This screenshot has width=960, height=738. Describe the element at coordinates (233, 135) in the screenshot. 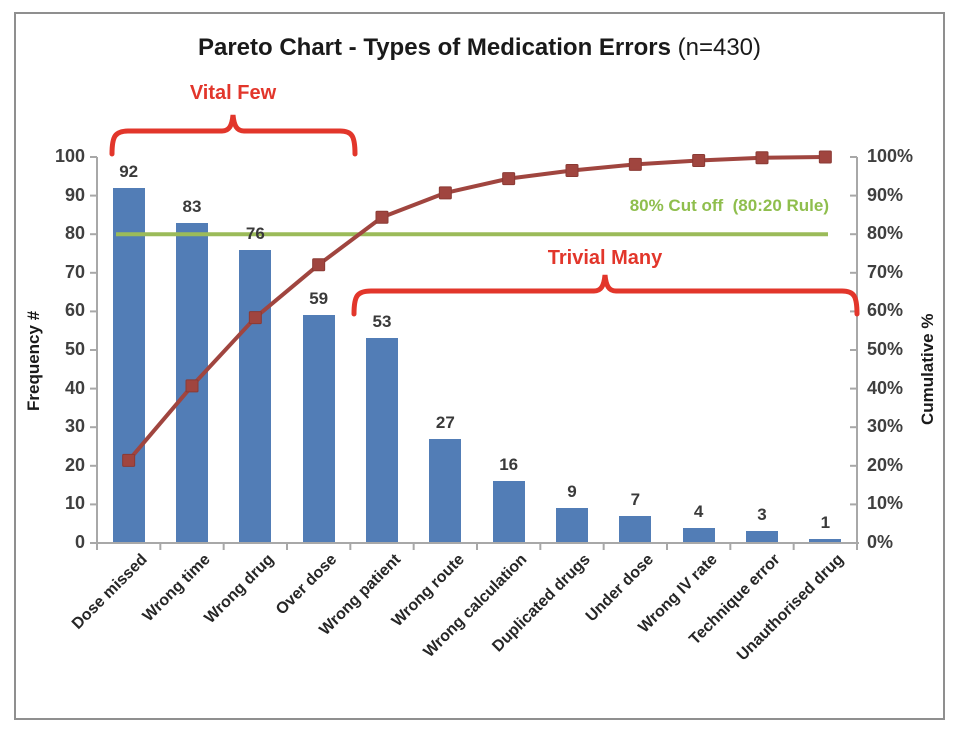

I see `vital-few-bracket` at that location.